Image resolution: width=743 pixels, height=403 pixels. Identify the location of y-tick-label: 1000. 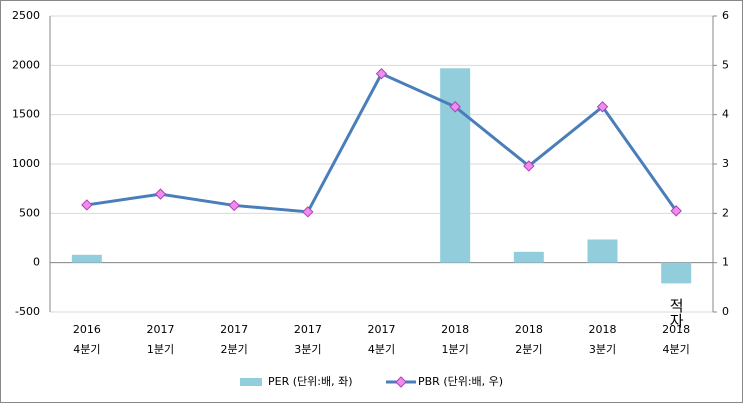
(26, 163).